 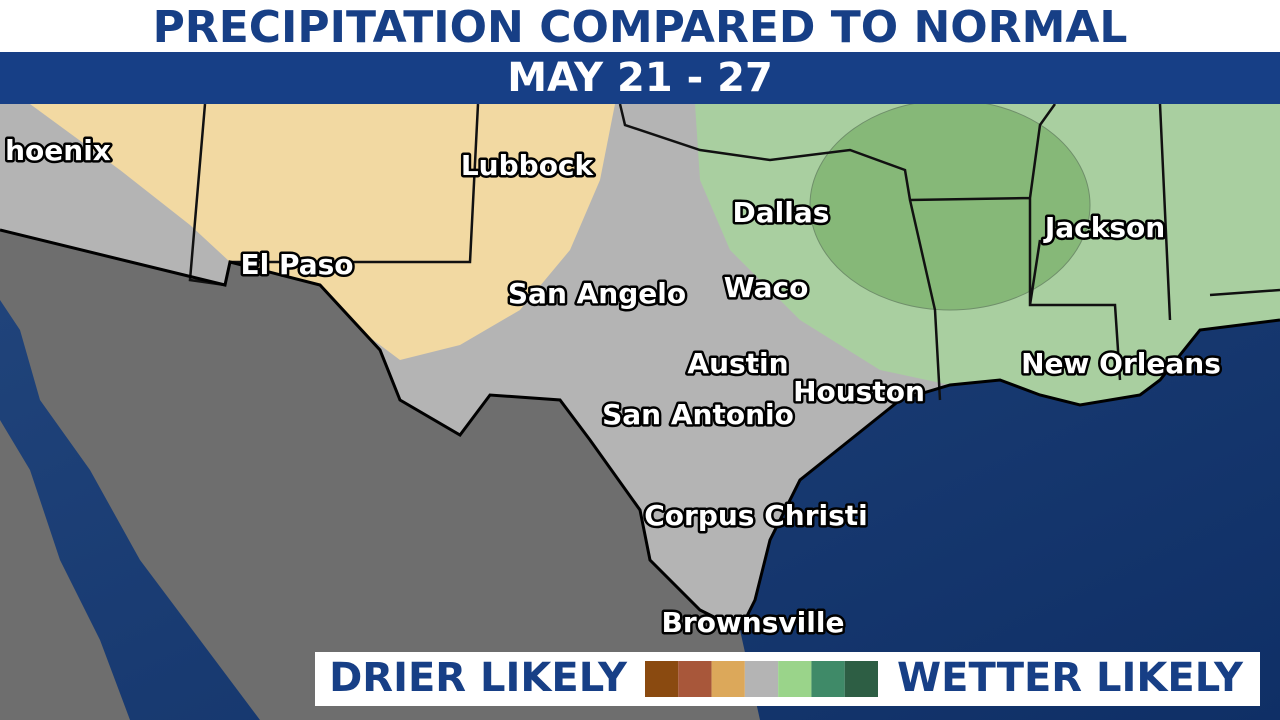 What do you see at coordinates (950, 205) in the screenshot?
I see `wetter-core` at bounding box center [950, 205].